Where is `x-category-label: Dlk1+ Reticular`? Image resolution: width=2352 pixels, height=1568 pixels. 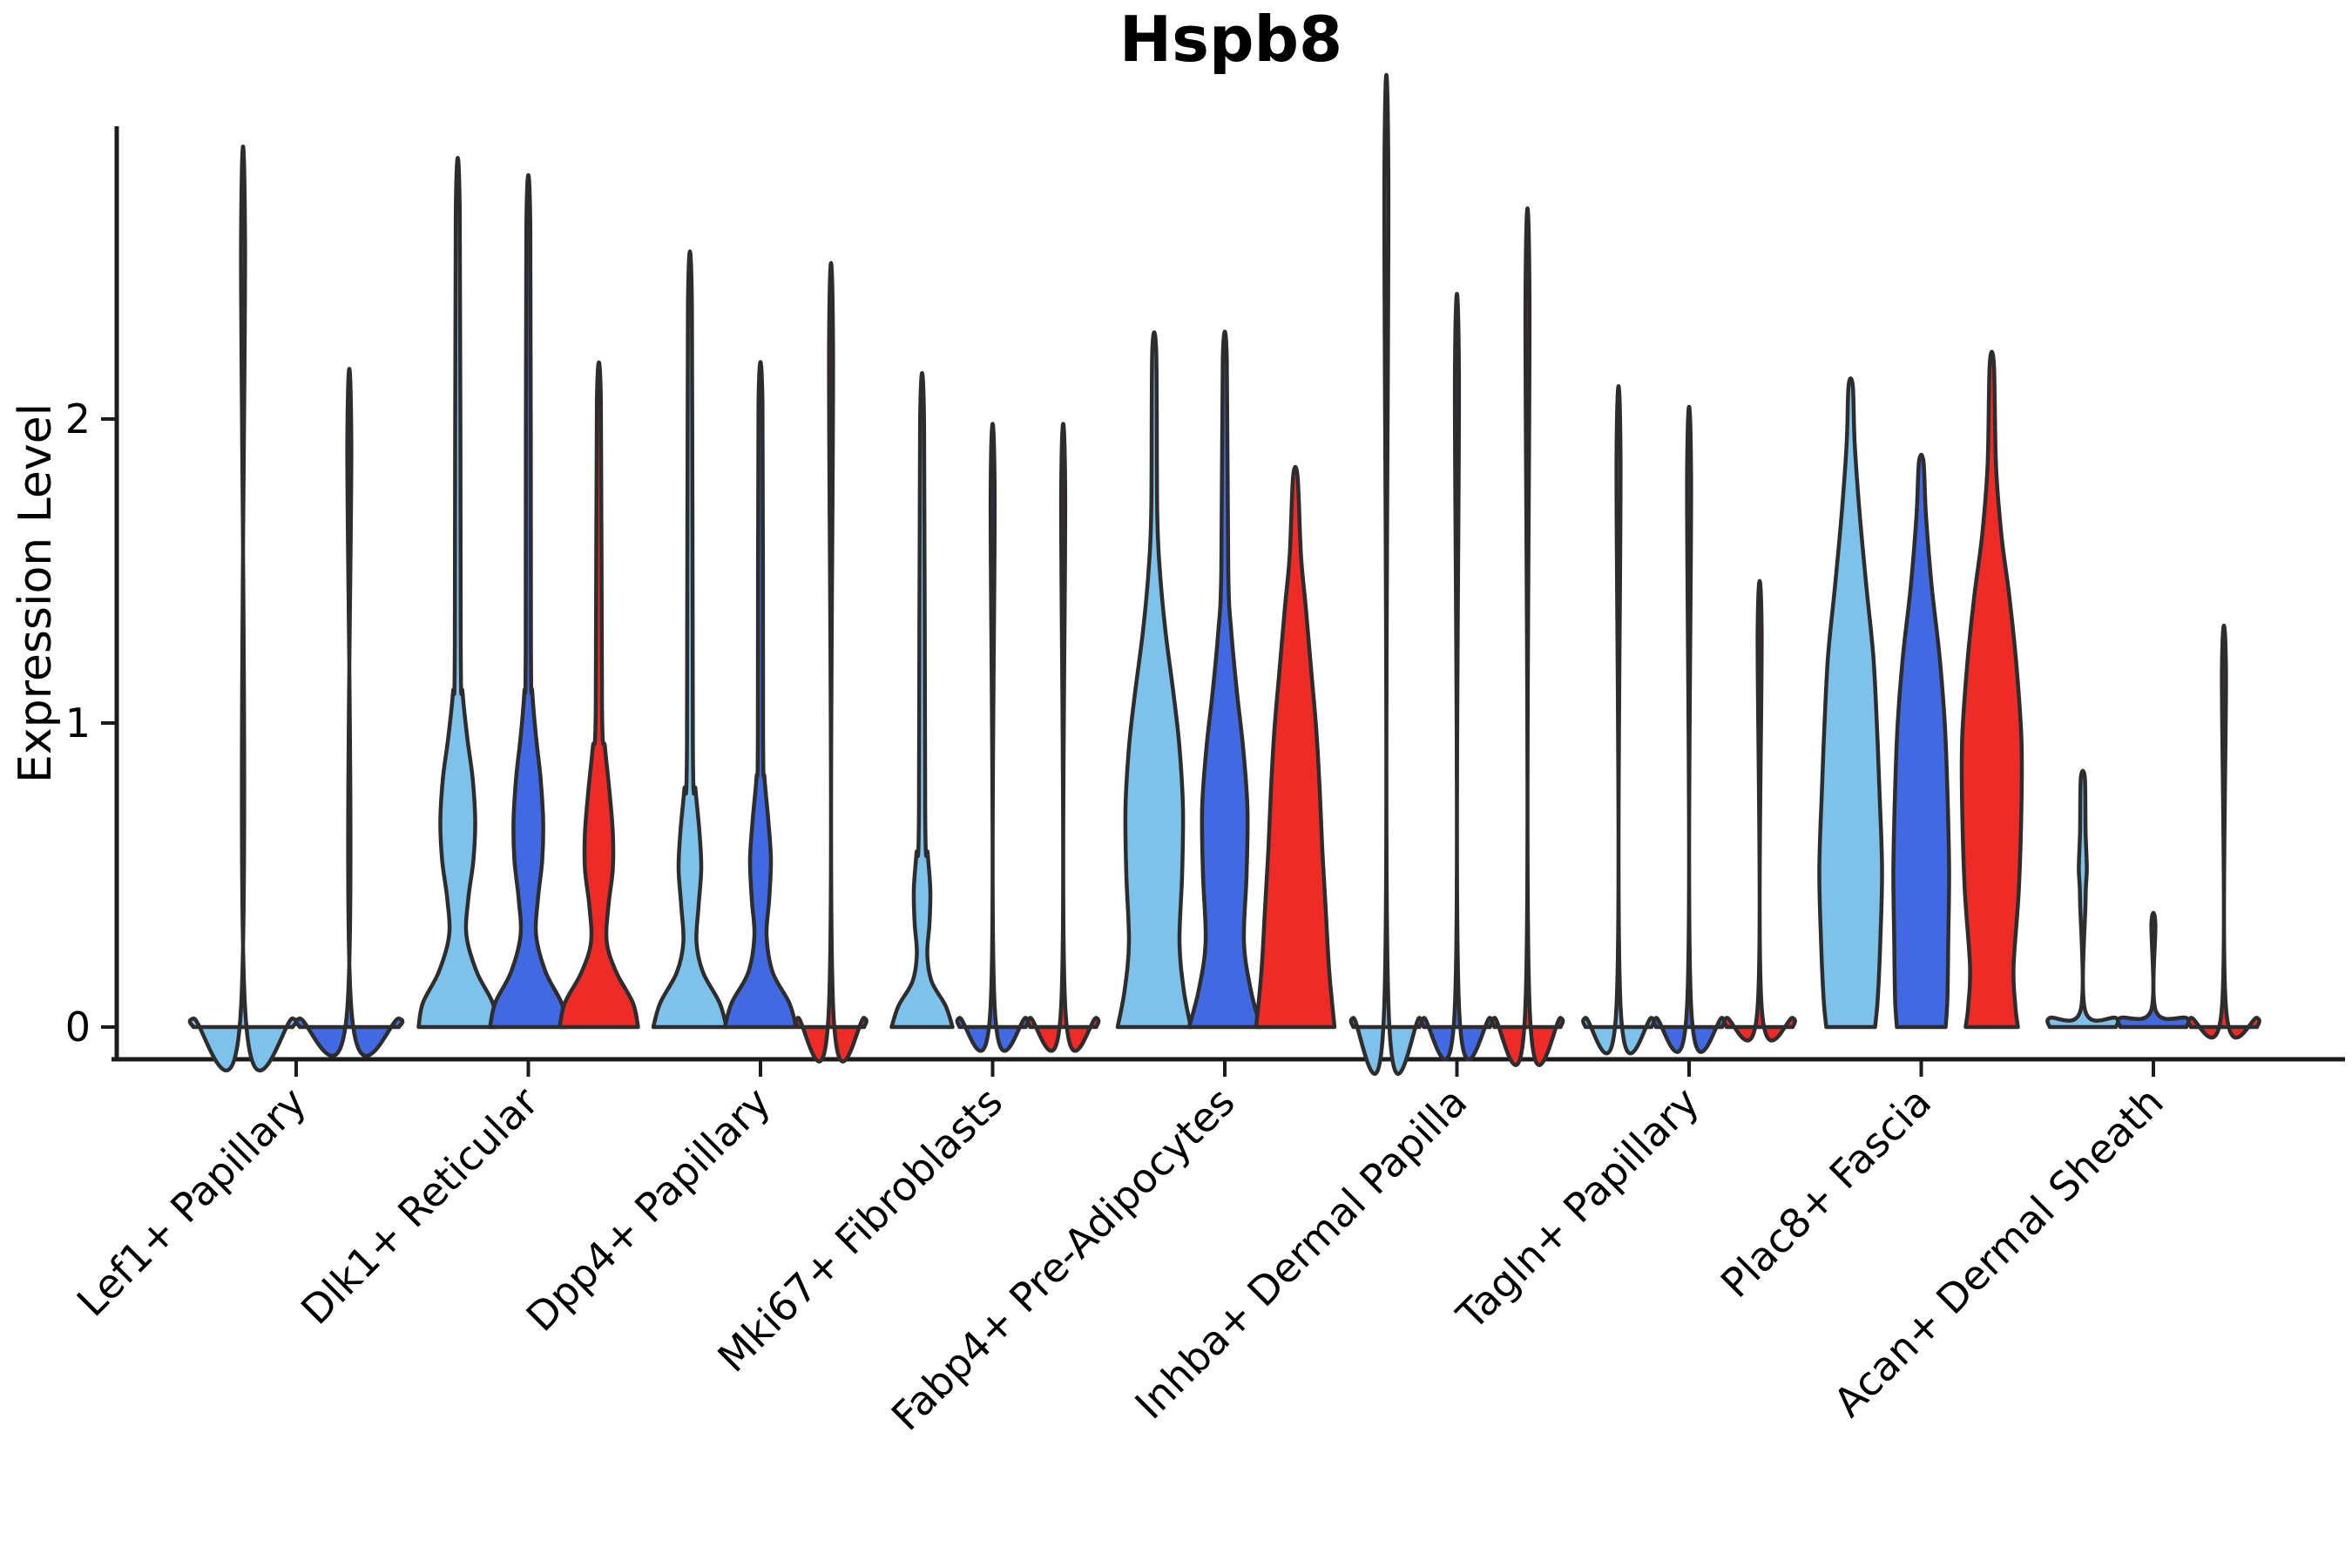
x-category-label: Dlk1+ Reticular is located at coordinates (420, 1206).